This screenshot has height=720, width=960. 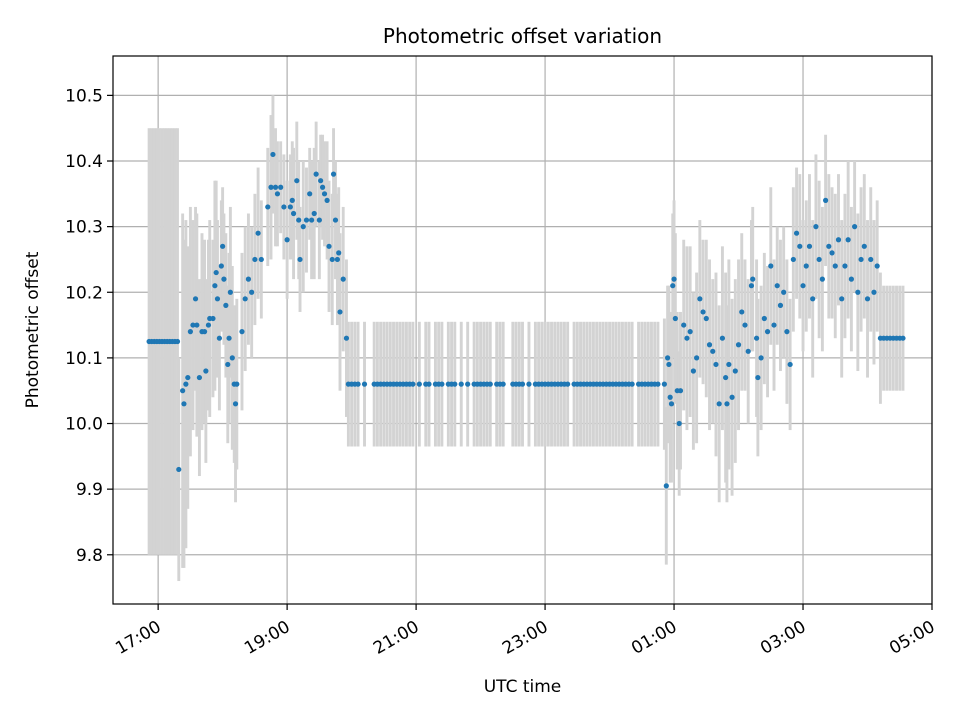 What do you see at coordinates (522, 36) in the screenshot?
I see `chart-title: Photometric offset variation` at bounding box center [522, 36].